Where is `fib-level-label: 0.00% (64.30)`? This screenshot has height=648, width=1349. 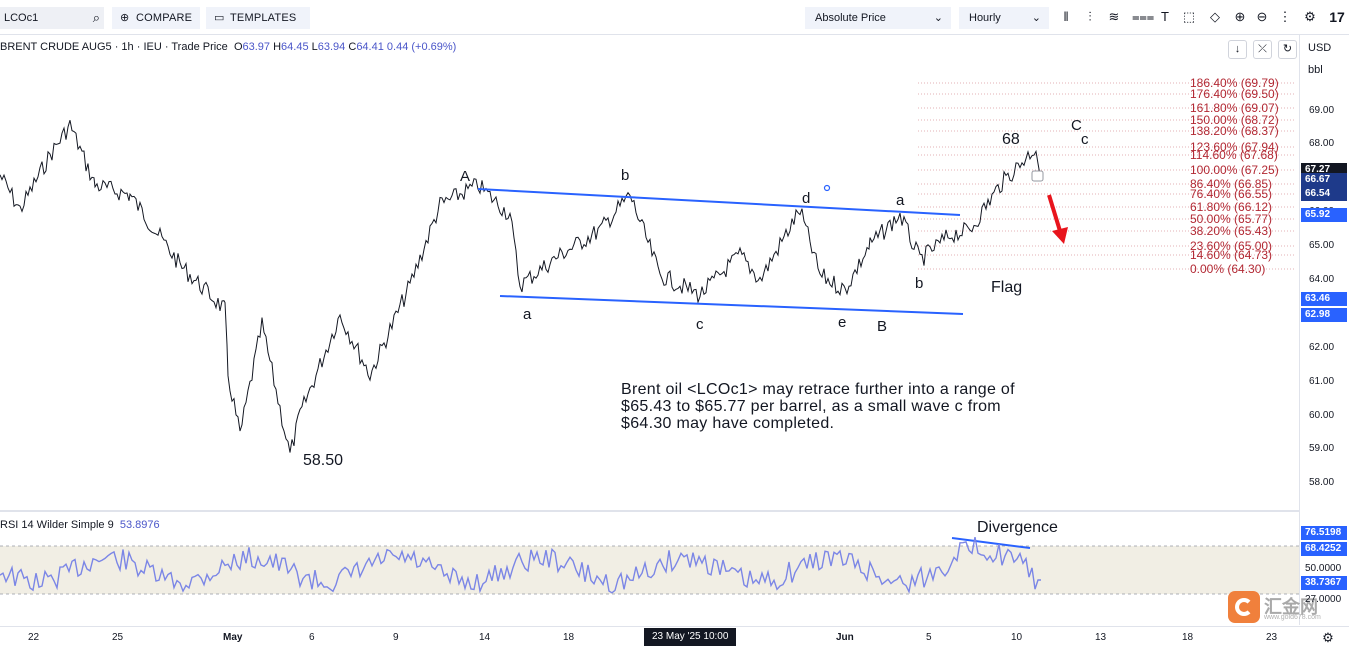
fib-level-label: 0.00% (64.30) is located at coordinates (1228, 269).